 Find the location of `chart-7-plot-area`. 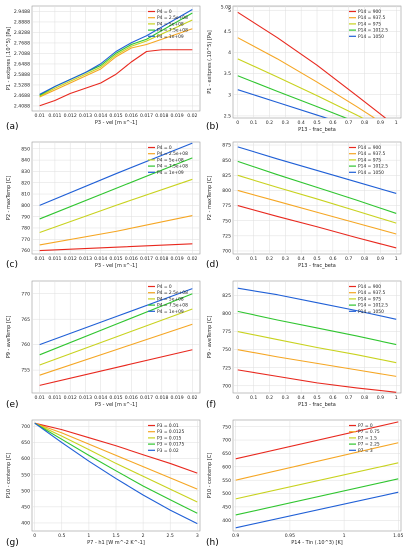

chart-7-plot-area is located at coordinates (317, 475).